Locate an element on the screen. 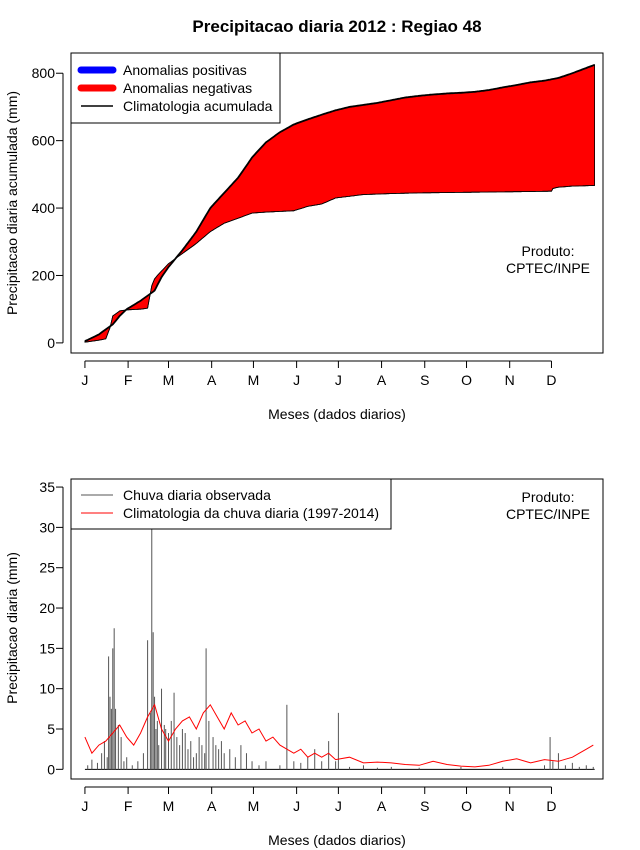 This screenshot has width=640, height=850. daily-y-tick-label-3: 15 is located at coordinates (47, 648).